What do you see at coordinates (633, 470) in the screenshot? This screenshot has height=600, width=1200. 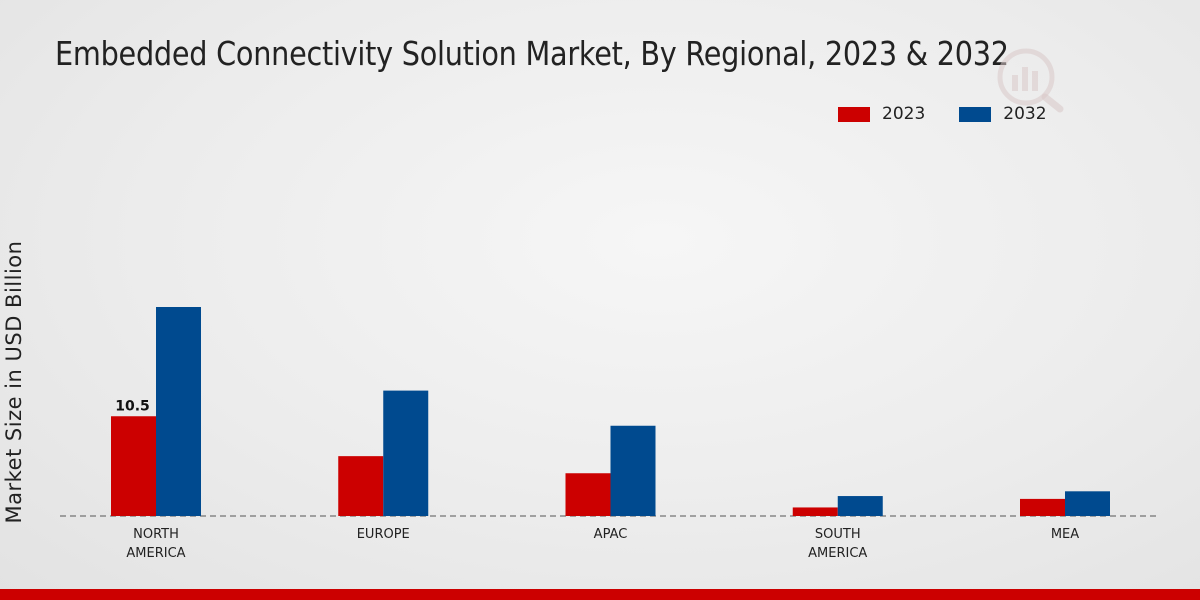 I see `bar-2032-apac` at bounding box center [633, 470].